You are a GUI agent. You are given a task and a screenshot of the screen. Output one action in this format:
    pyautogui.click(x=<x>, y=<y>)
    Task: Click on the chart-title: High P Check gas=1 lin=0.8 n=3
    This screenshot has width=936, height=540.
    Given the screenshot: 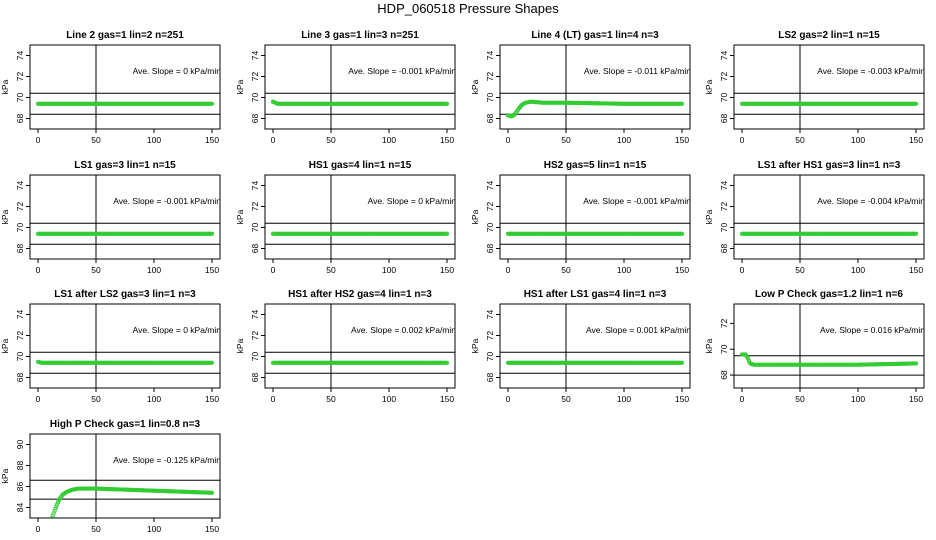 What is the action you would take?
    pyautogui.click(x=125, y=424)
    